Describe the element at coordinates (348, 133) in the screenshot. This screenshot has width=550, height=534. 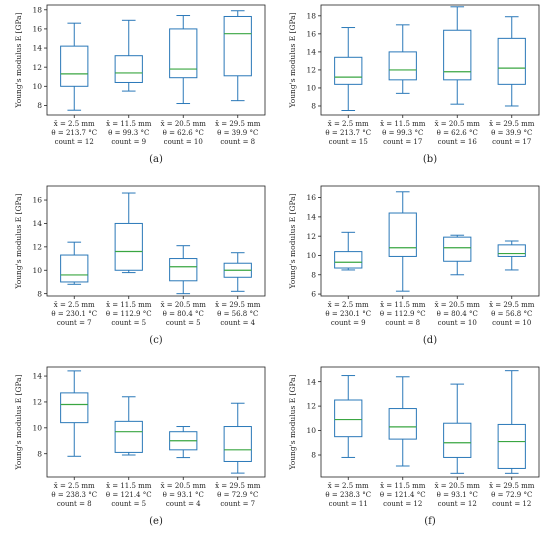
I see `category-label-line: θ = 213.7 °C` at that location.